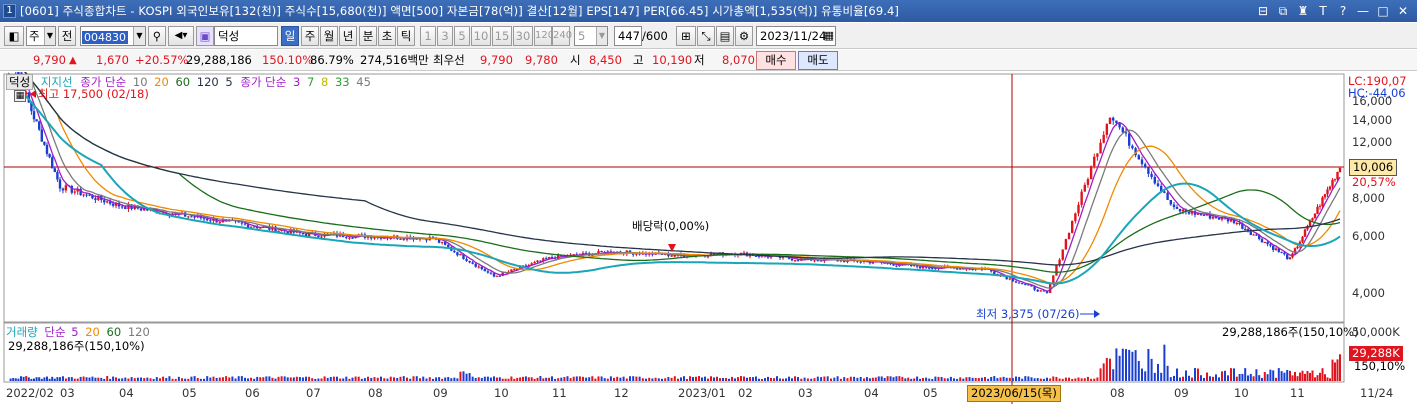 This screenshot has width=1417, height=404. What do you see at coordinates (776, 60) in the screenshot?
I see `buy-button: 매수` at bounding box center [776, 60].